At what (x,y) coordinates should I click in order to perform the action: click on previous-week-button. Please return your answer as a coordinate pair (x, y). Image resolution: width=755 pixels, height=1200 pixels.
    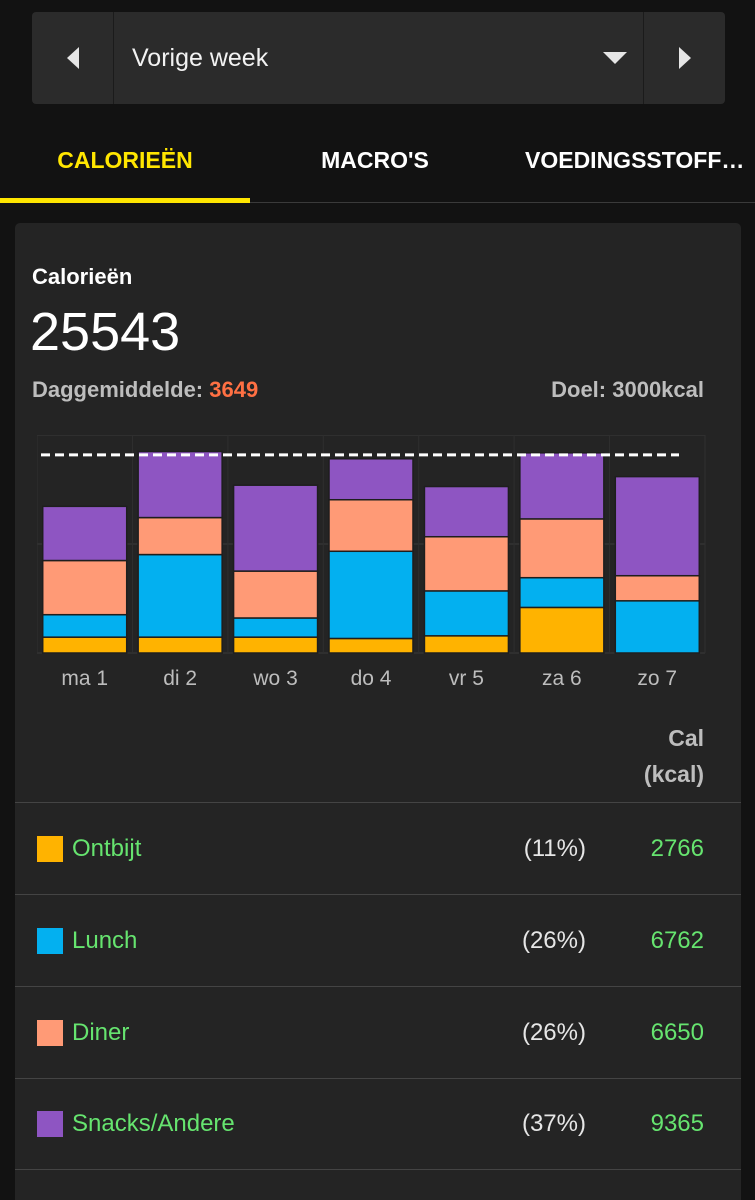
    Looking at the image, I should click on (73, 58).